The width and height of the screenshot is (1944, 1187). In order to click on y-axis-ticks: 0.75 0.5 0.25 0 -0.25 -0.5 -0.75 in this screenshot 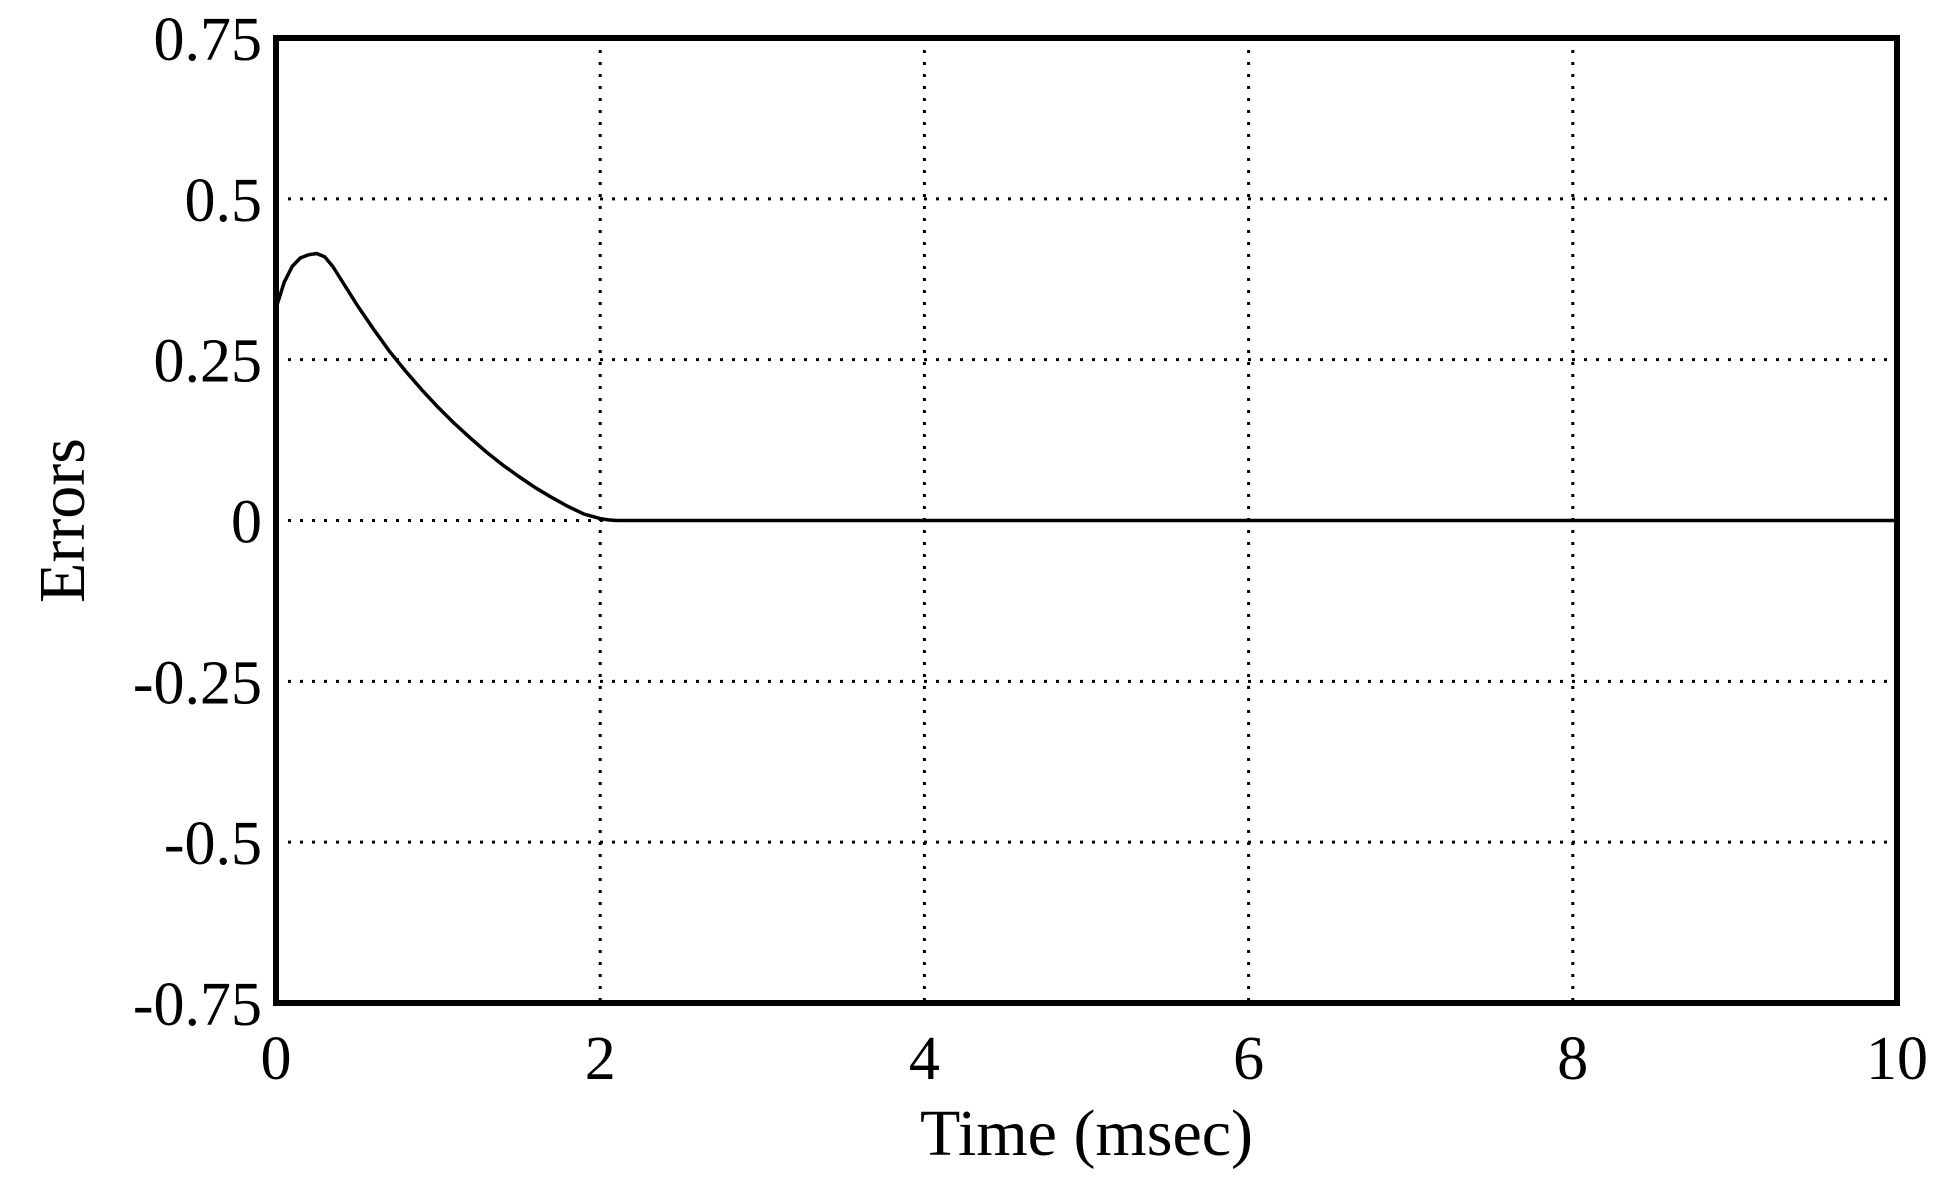, I will do `click(197, 522)`.